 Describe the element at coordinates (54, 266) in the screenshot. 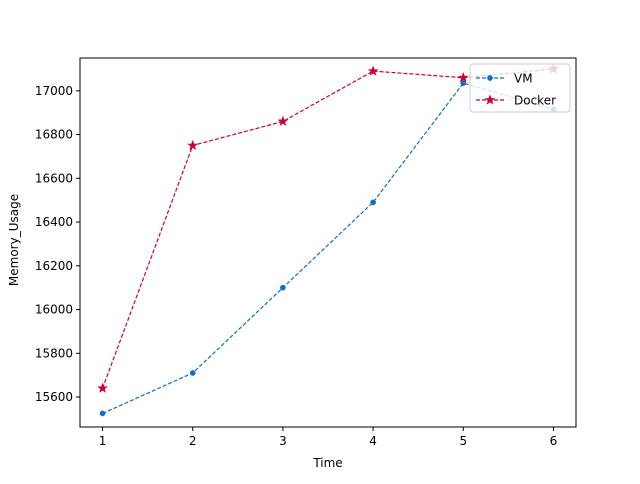

I see `y-tick-label: 16200` at that location.